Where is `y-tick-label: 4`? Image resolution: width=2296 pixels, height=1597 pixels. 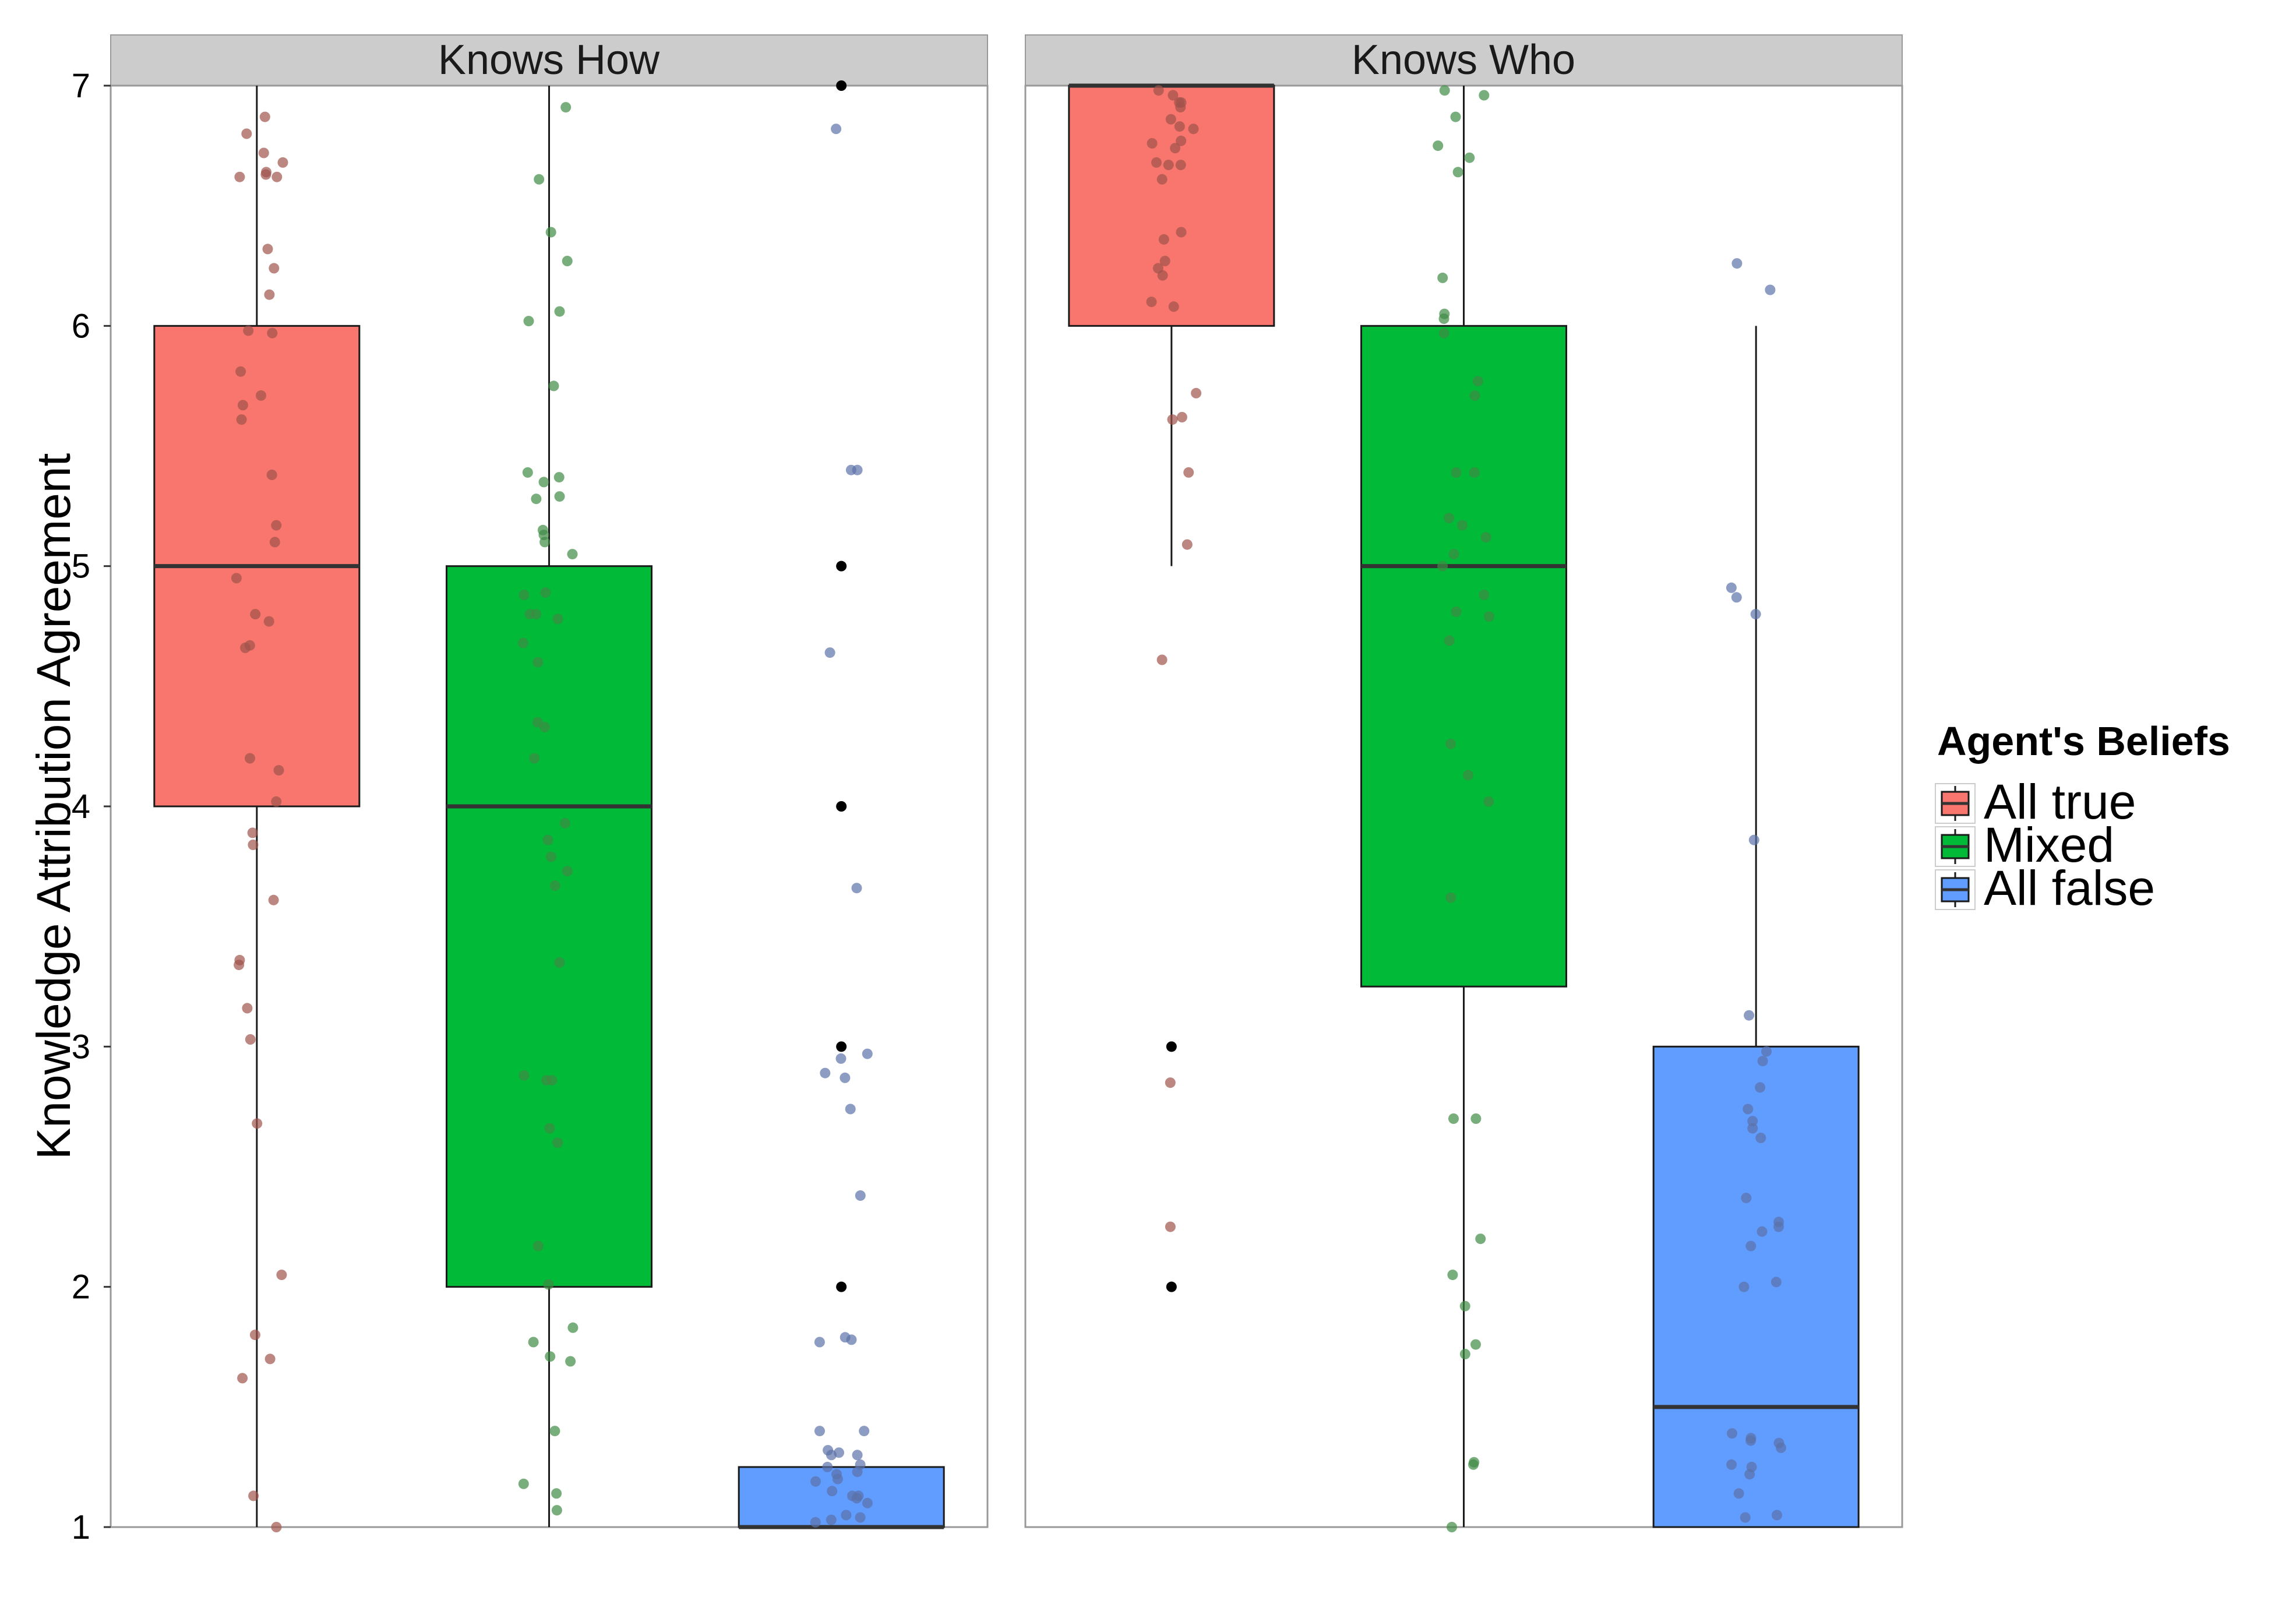
y-tick-label: 4 is located at coordinates (81, 807).